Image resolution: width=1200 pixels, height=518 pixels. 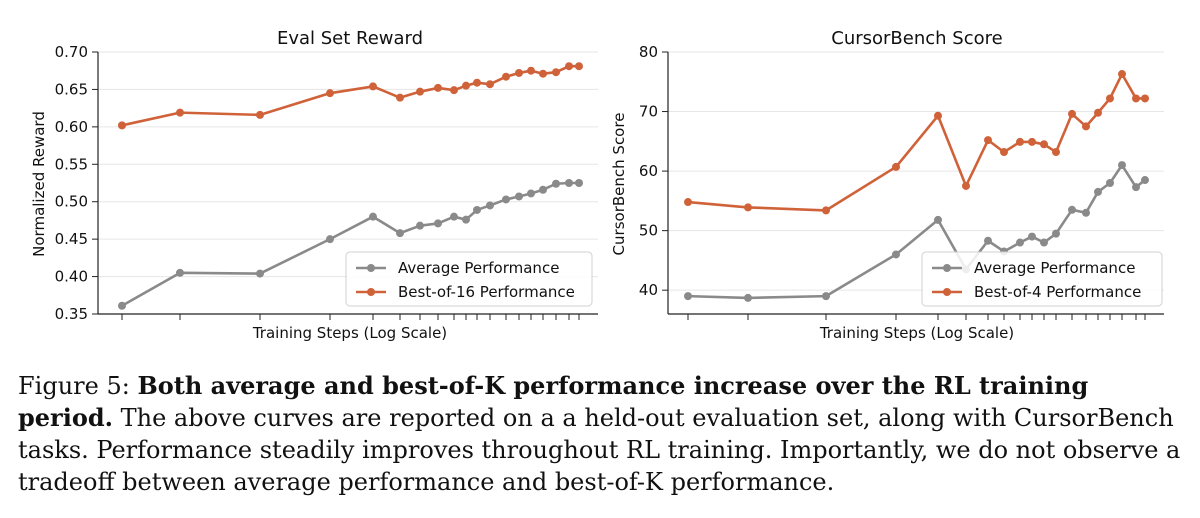 What do you see at coordinates (486, 292) in the screenshot?
I see `legend-label-best: Best-of-16 Performance` at bounding box center [486, 292].